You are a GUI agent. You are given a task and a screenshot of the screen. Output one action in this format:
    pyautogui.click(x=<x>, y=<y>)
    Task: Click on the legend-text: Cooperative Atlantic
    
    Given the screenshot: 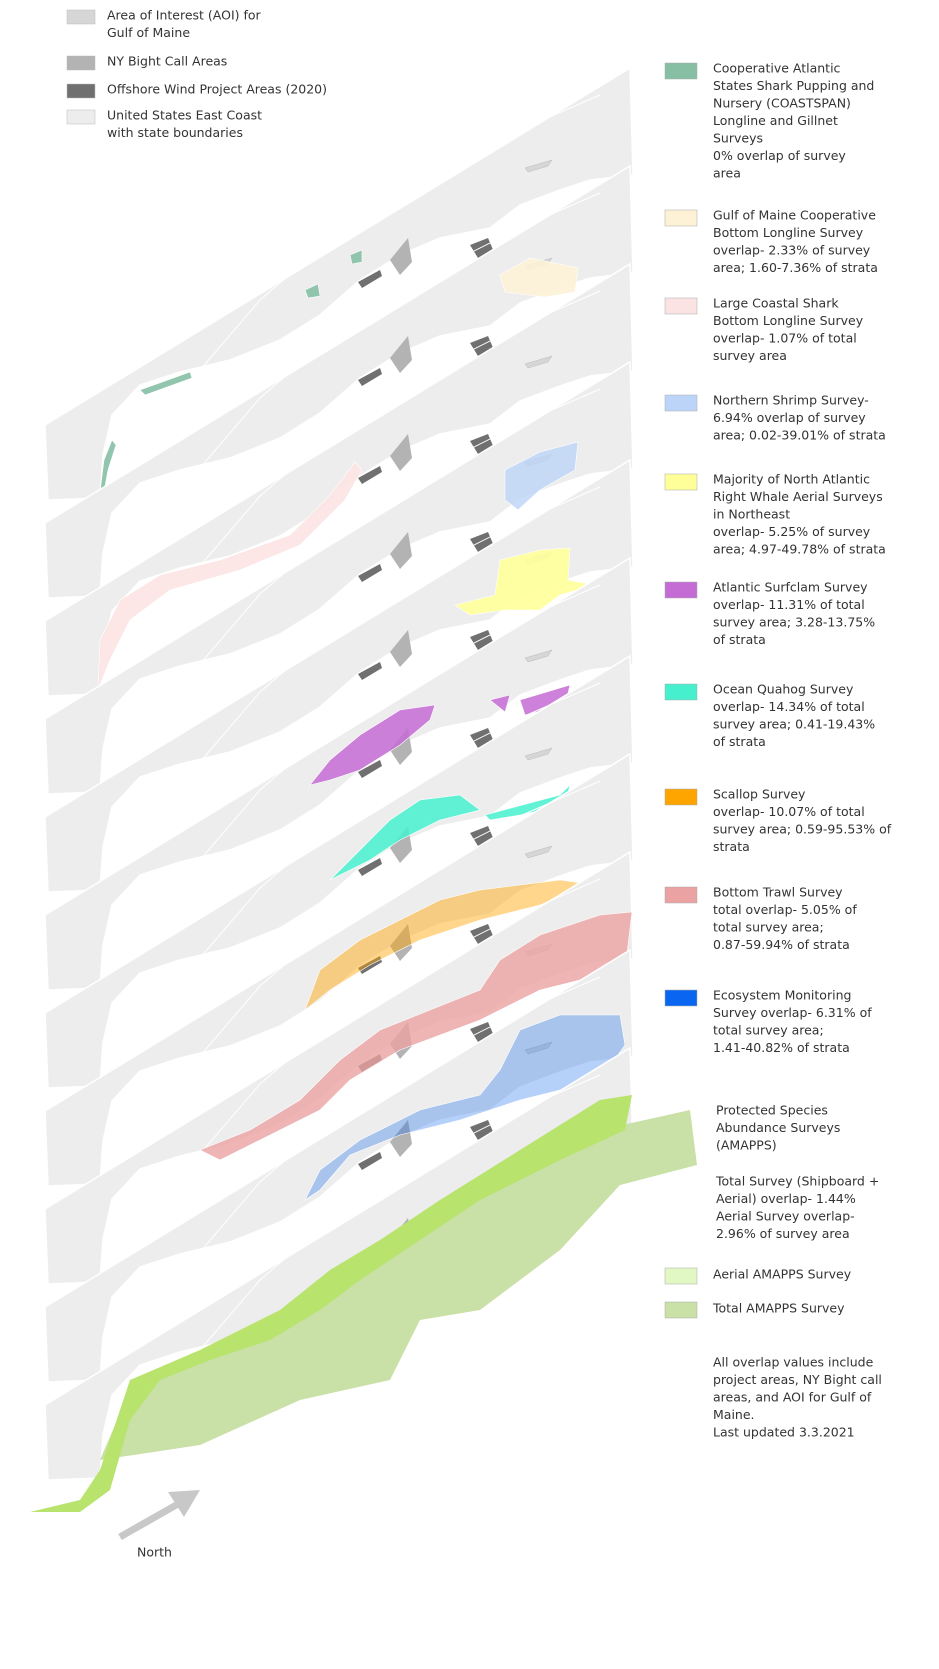 What is the action you would take?
    pyautogui.click(x=777, y=68)
    